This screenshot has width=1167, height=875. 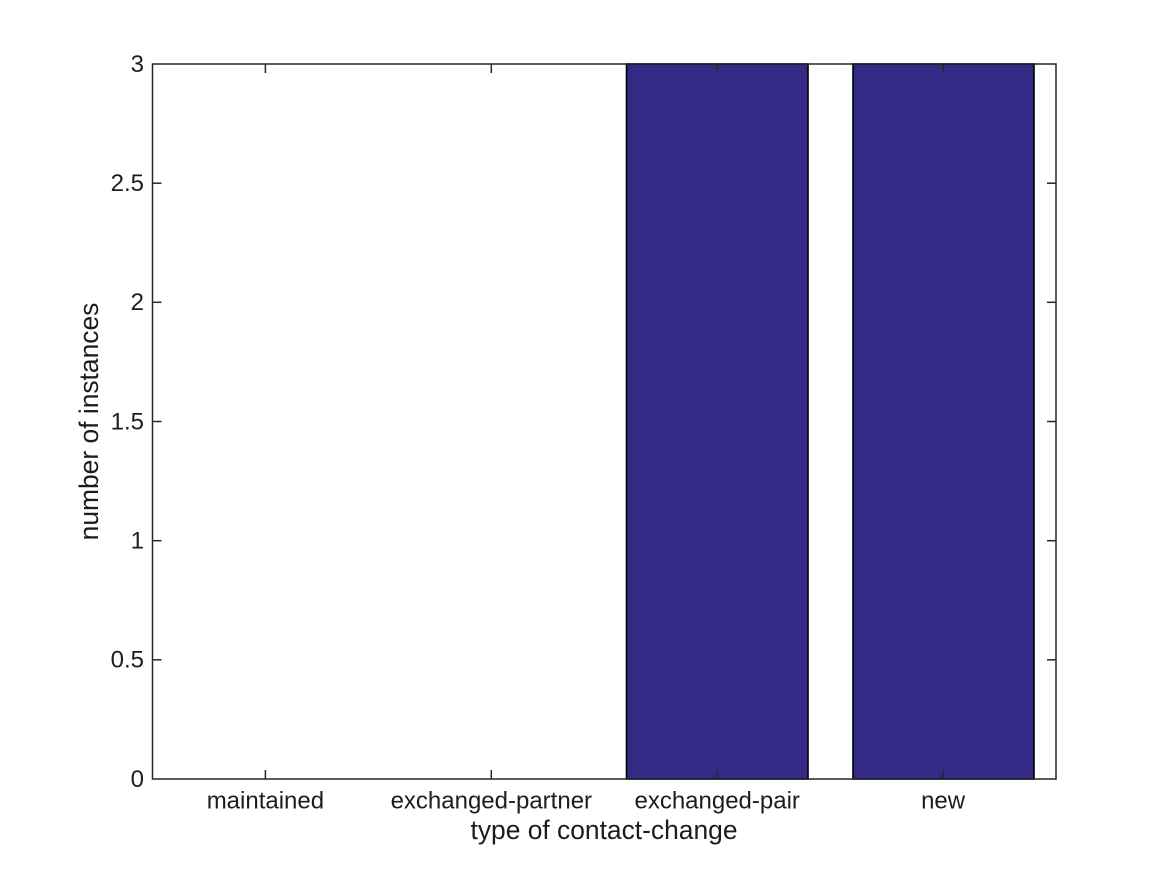 I want to click on svg-text: 0.5, so click(x=127, y=660).